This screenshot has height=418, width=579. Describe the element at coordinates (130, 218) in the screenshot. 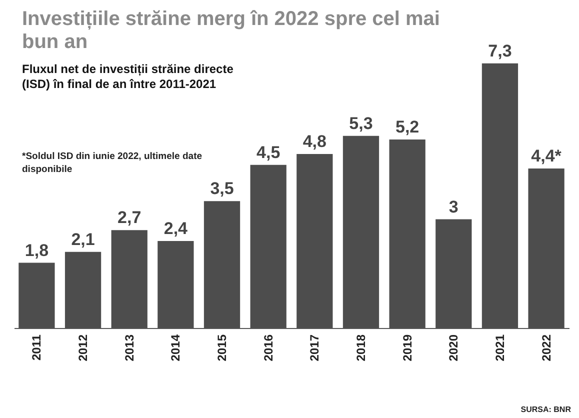

I see `data-label: 2,7` at that location.